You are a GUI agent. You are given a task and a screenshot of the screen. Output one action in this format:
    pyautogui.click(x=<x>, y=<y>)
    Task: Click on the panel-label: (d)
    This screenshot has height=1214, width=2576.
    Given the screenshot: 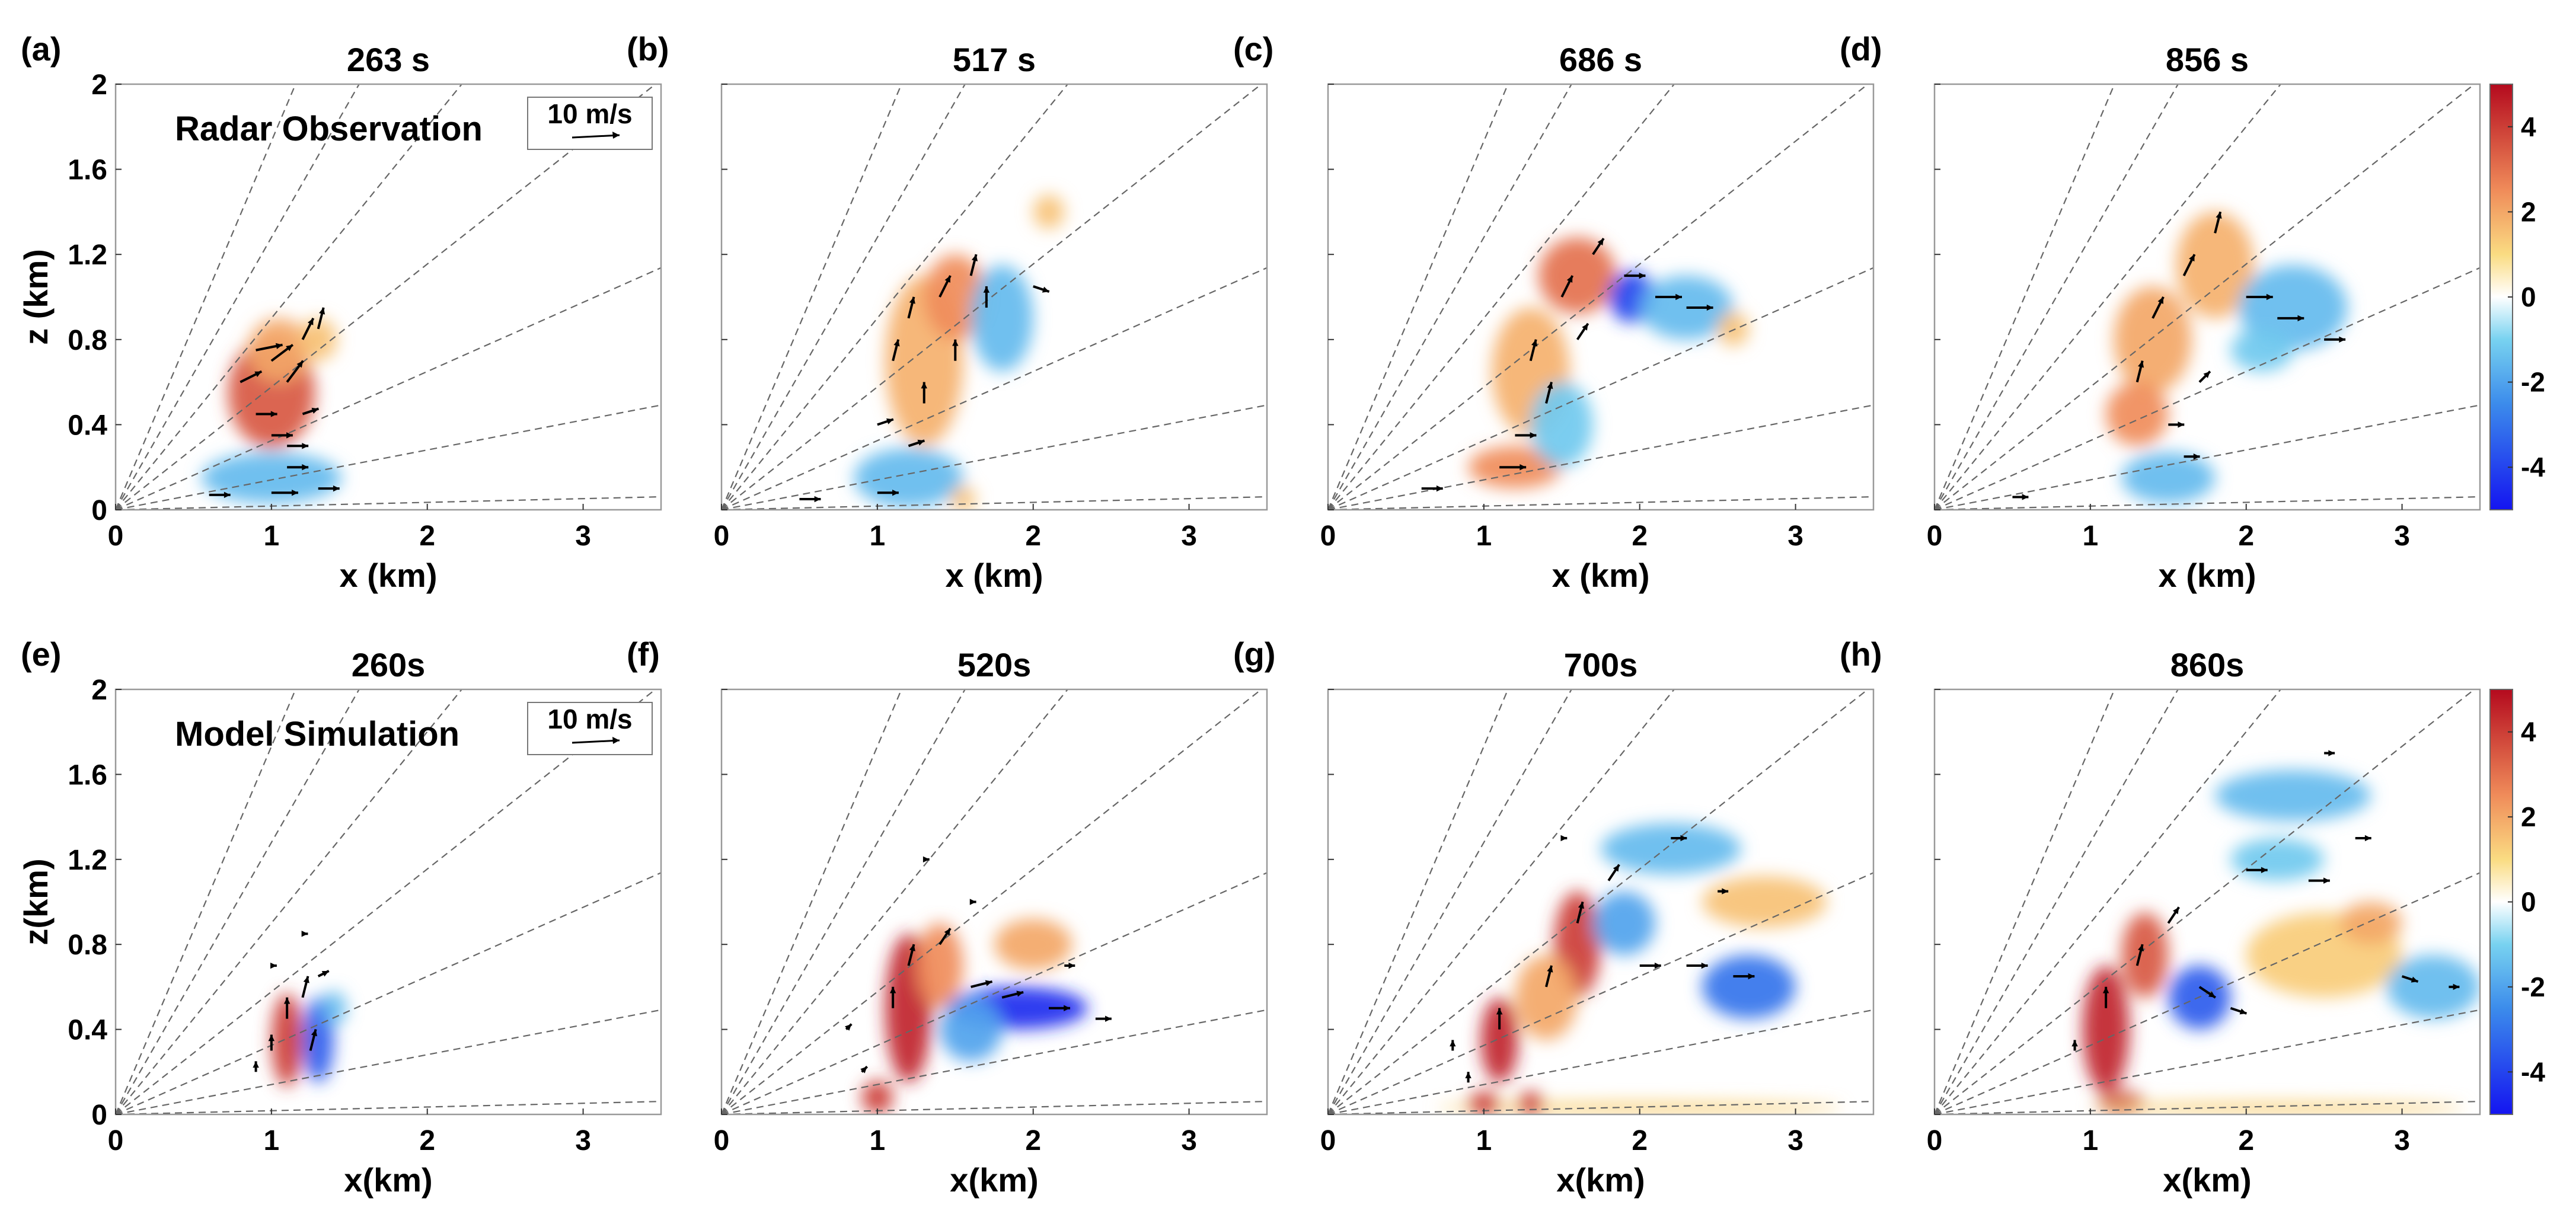 What is the action you would take?
    pyautogui.click(x=1861, y=49)
    